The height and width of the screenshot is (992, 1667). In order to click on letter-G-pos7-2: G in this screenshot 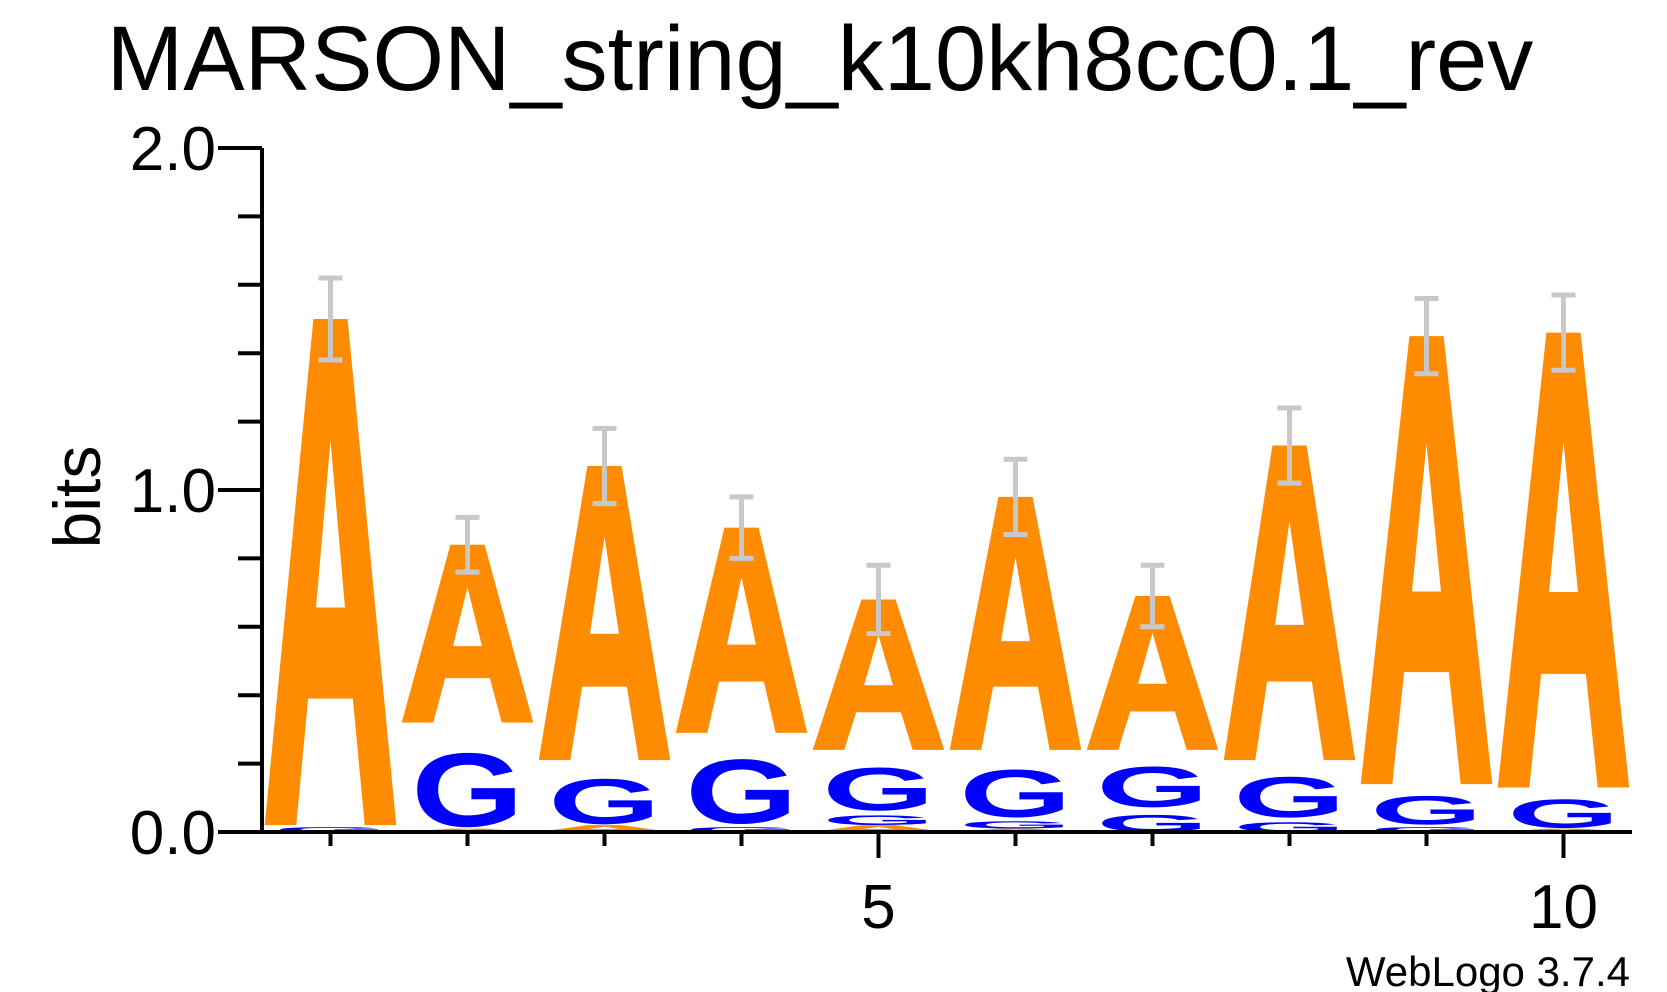, I will do `click(1152, 787)`.